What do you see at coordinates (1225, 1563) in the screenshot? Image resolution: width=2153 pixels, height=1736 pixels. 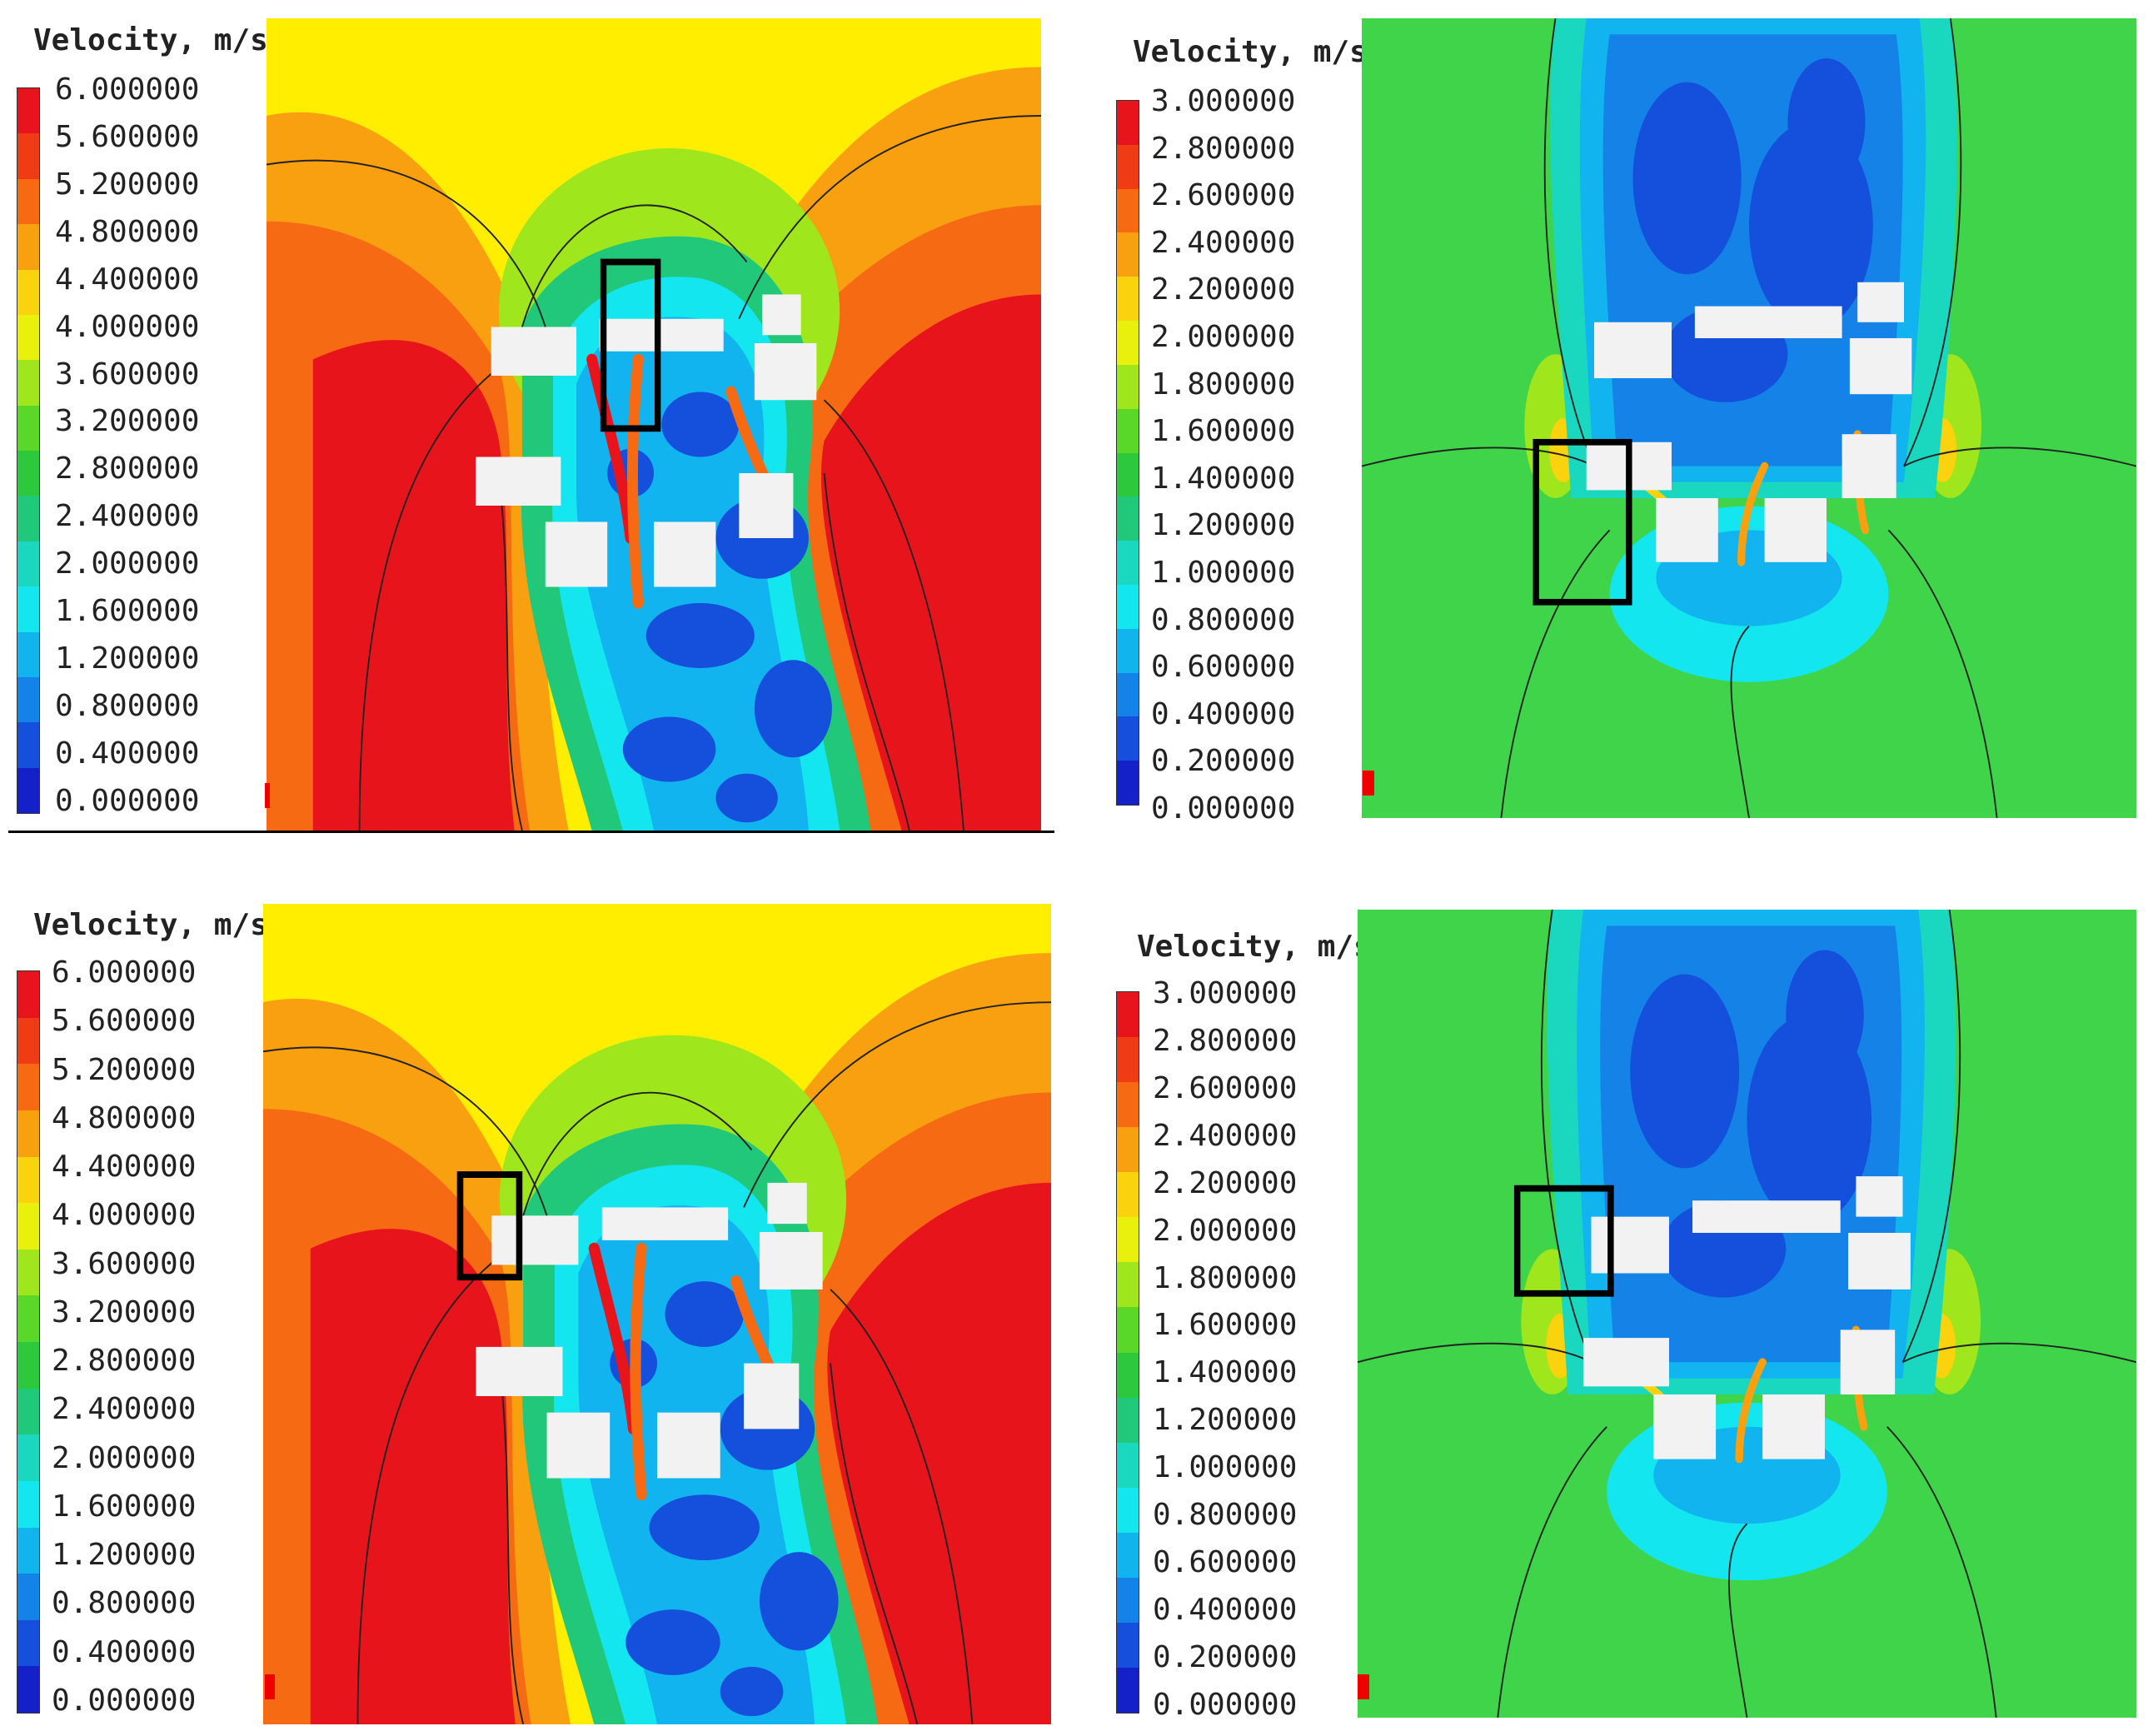 I see `colorbar-tick-label: 0.600000` at bounding box center [1225, 1563].